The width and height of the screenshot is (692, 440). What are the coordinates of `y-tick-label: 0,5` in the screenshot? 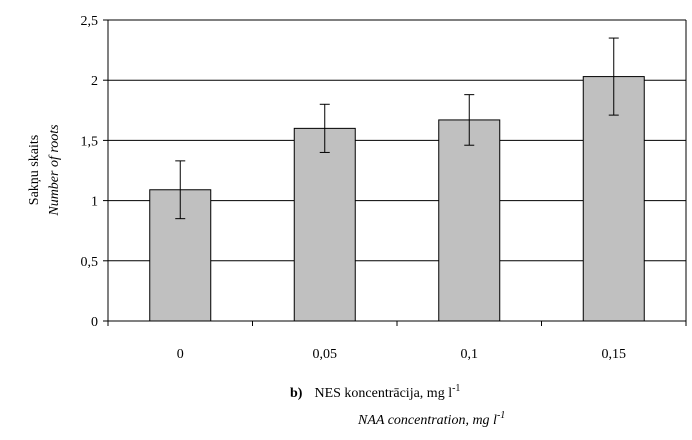 It's located at (90, 262).